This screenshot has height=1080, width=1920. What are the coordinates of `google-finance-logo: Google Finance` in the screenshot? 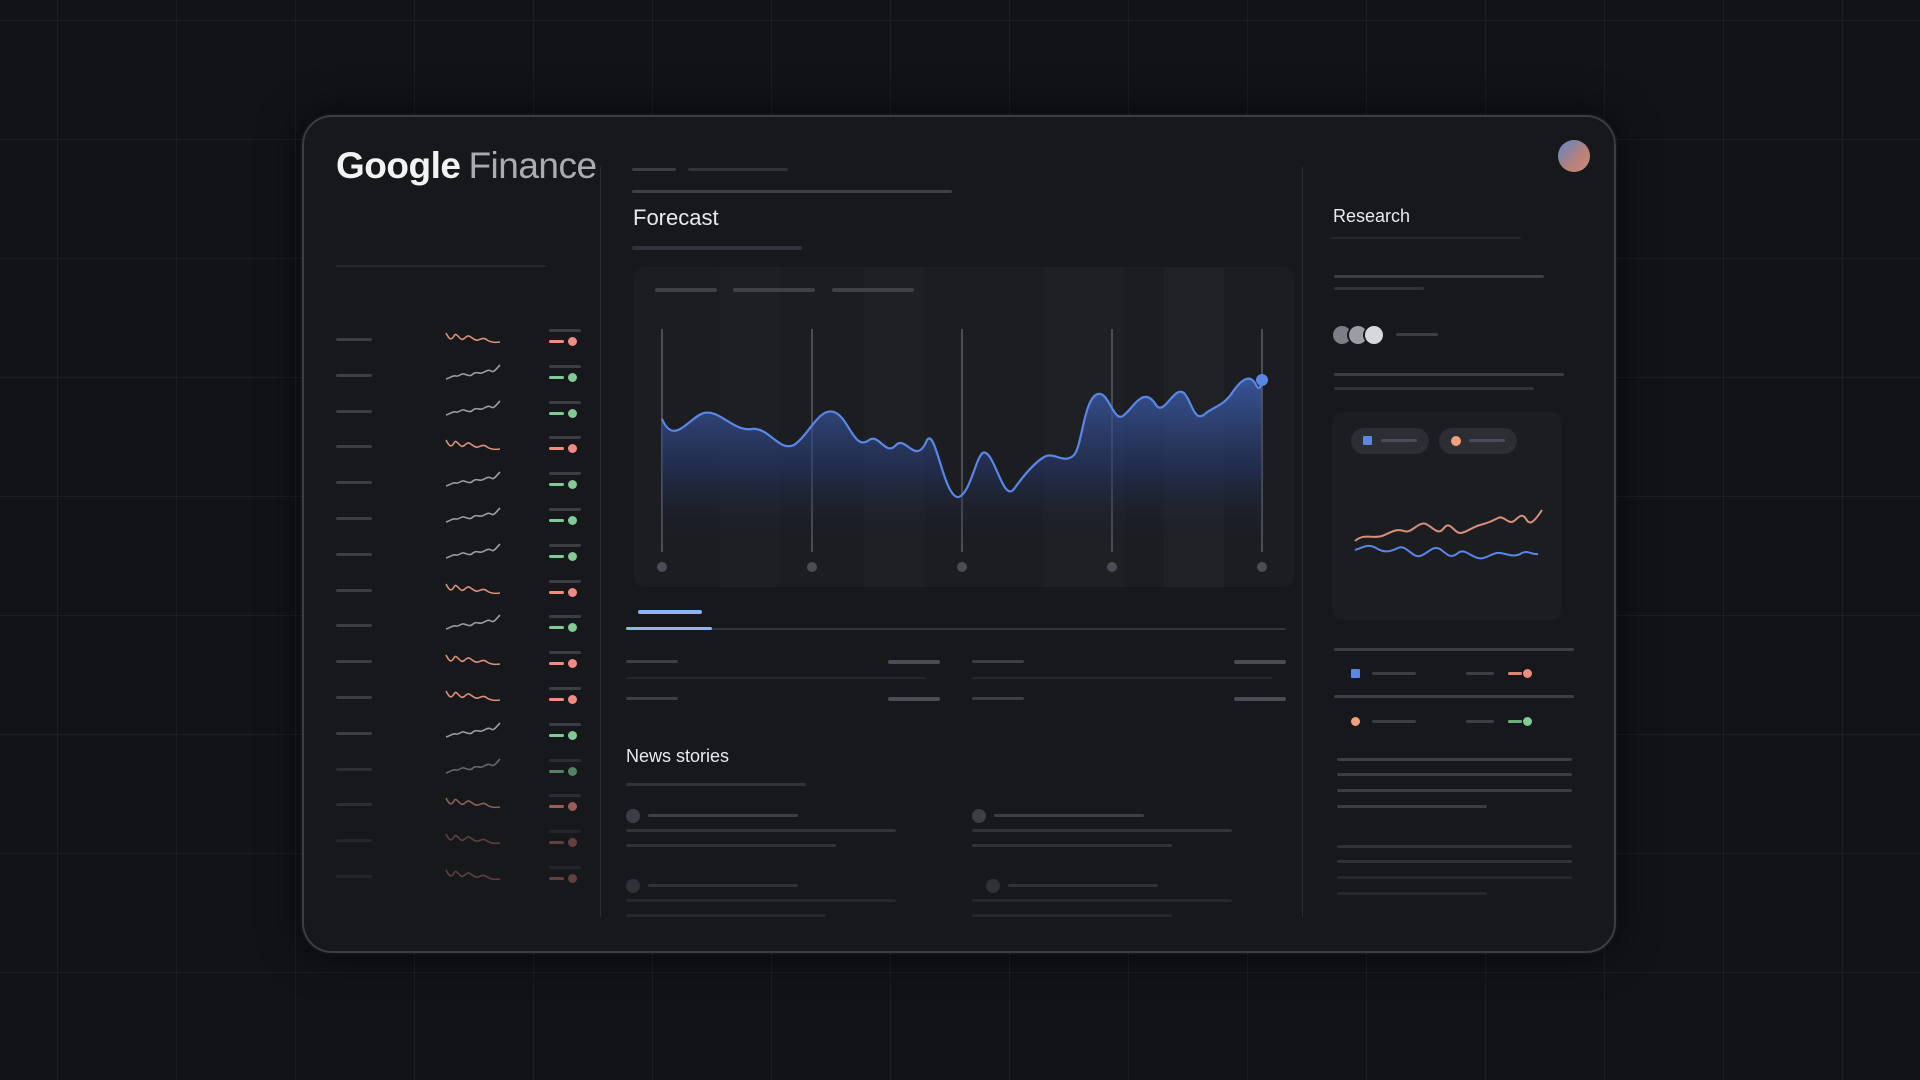 It's located at (466, 166).